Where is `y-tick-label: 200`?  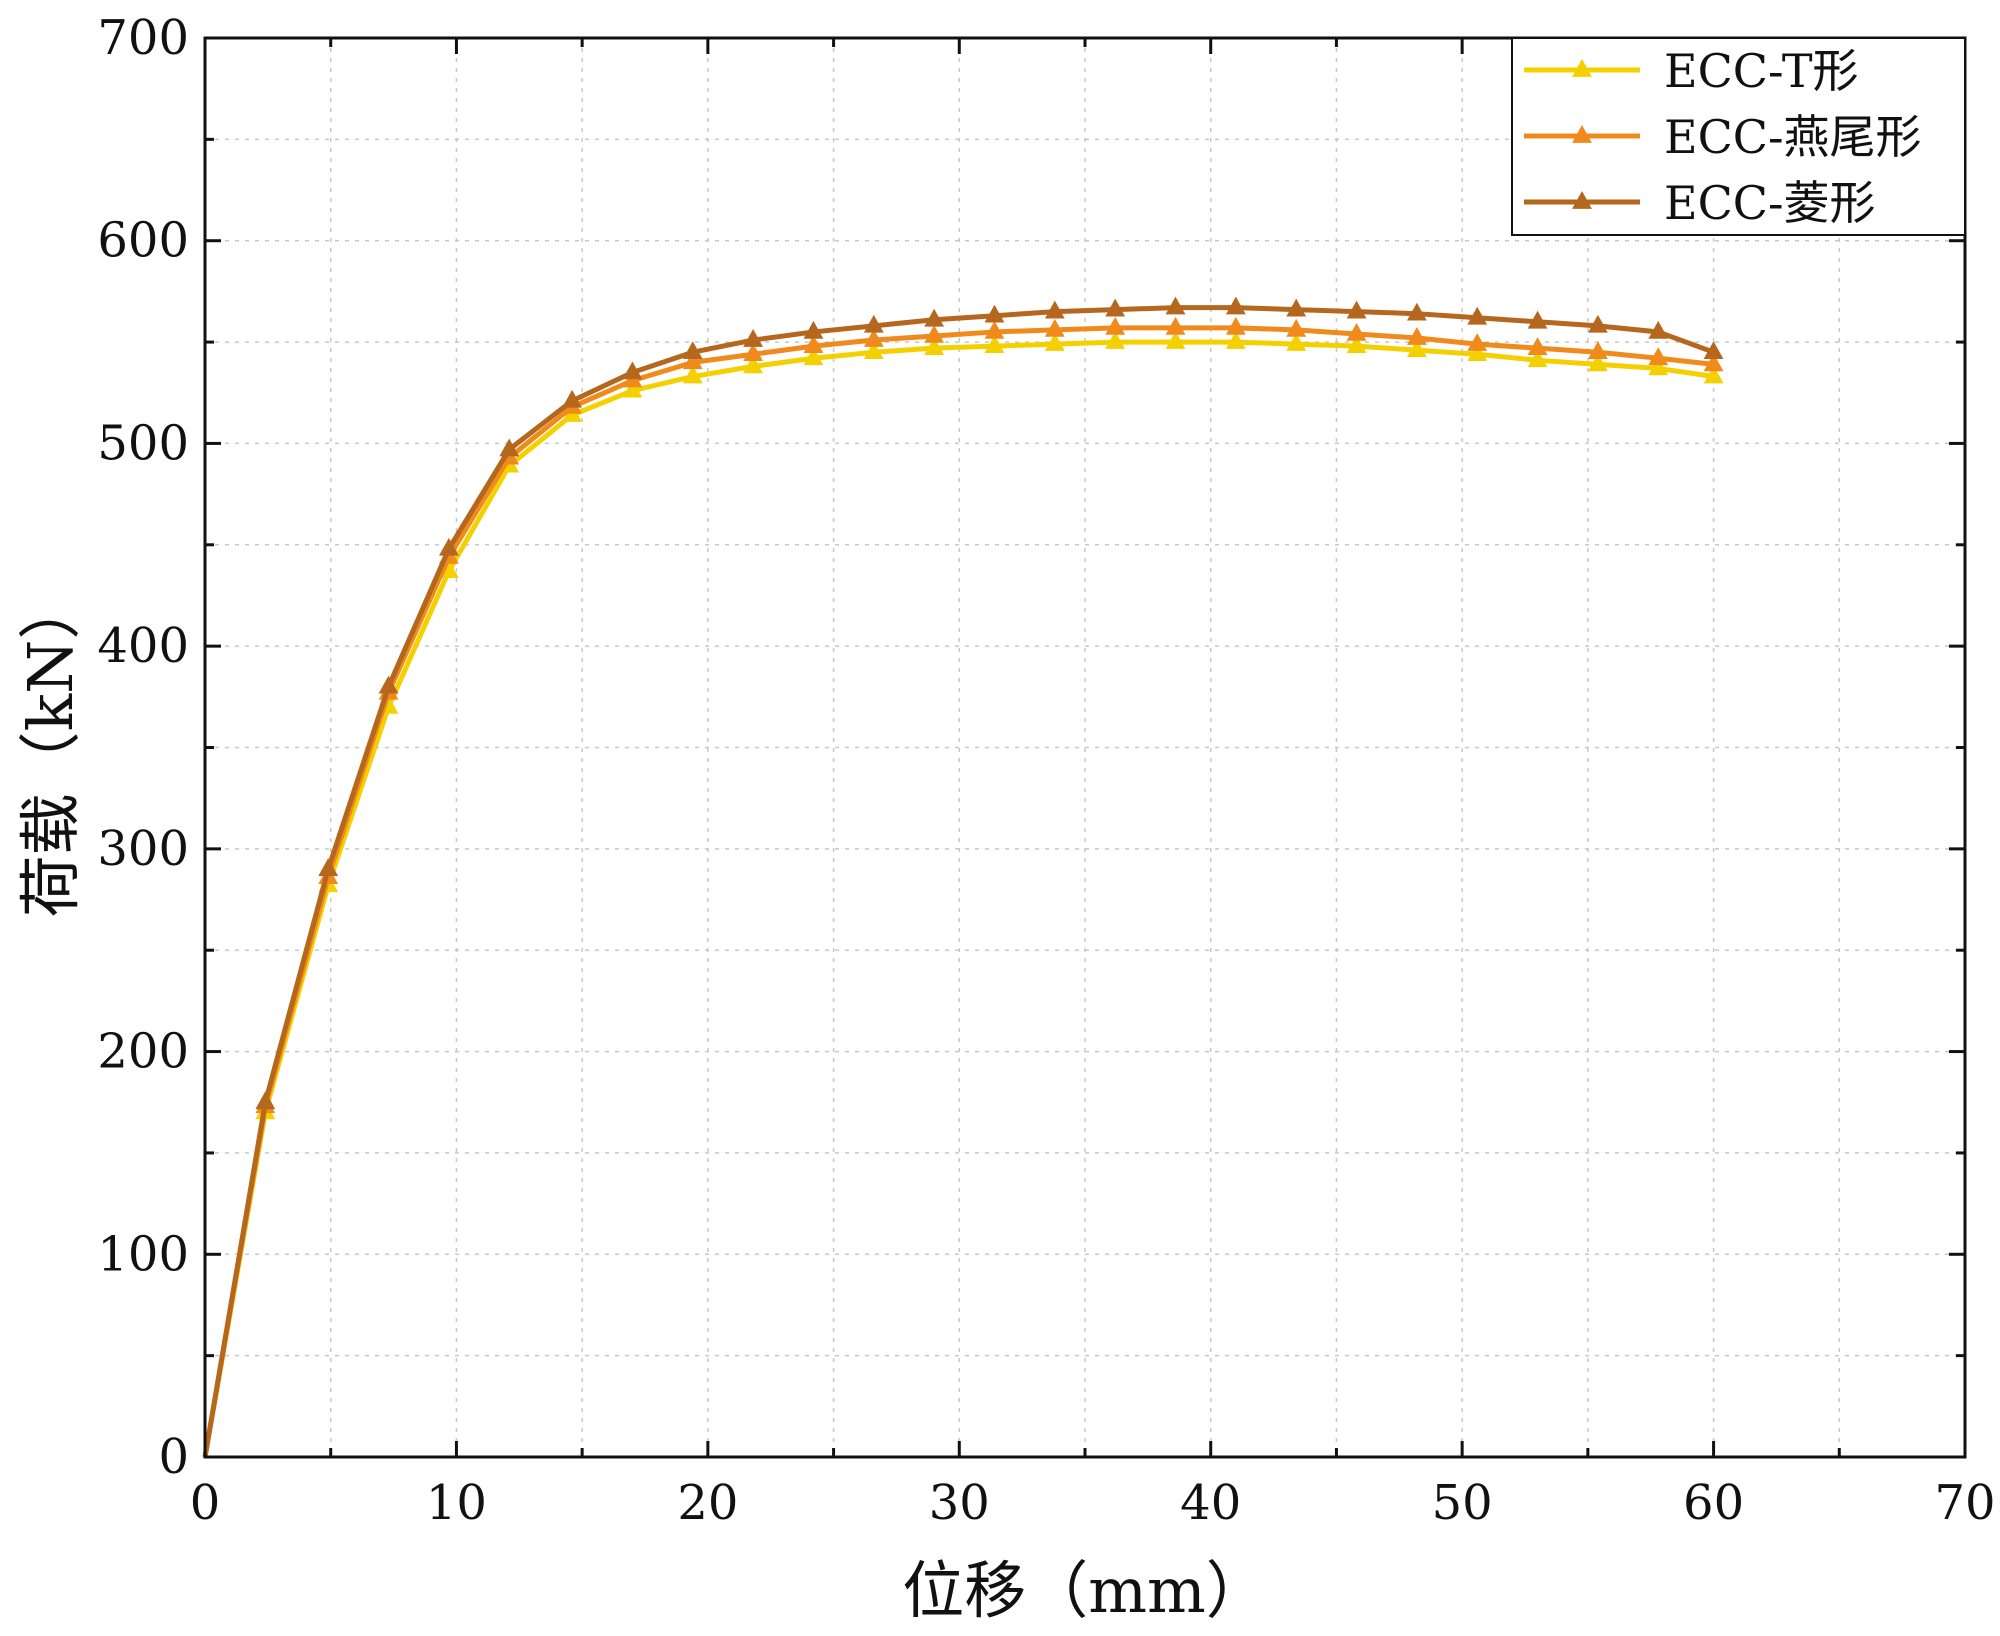 y-tick-label: 200 is located at coordinates (143, 1052).